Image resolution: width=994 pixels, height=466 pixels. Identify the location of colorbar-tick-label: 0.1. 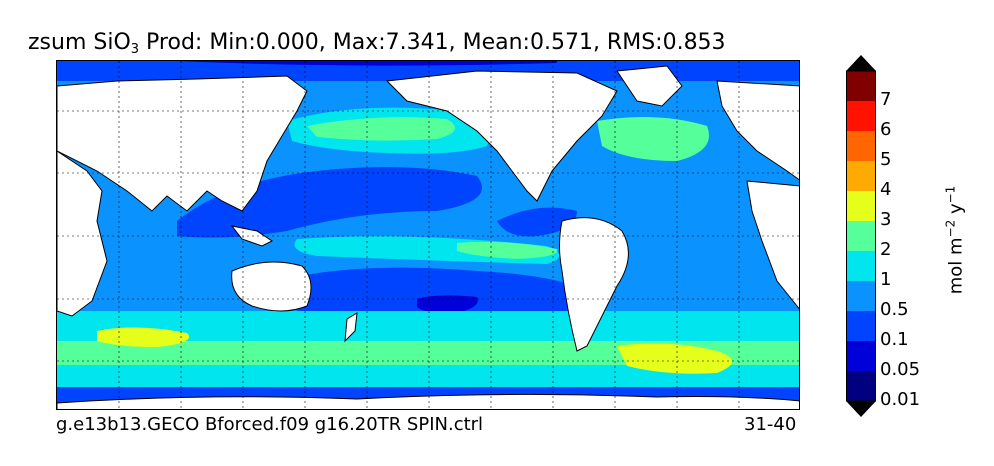
(894, 339).